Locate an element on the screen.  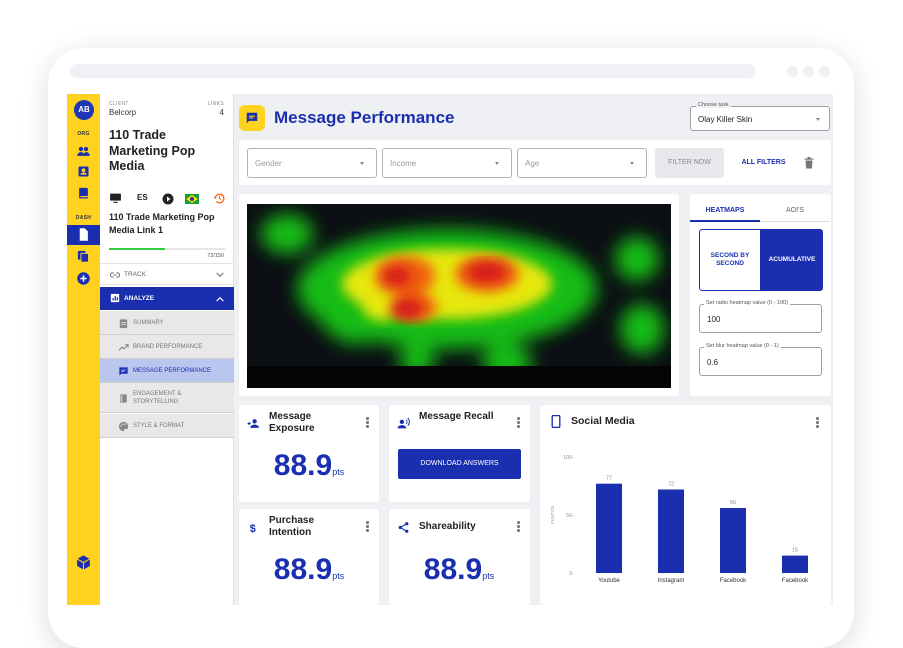
blur-heatmap-field: Set blur heatmap value (0 - 1) 0.6 is located at coordinates (760, 359).